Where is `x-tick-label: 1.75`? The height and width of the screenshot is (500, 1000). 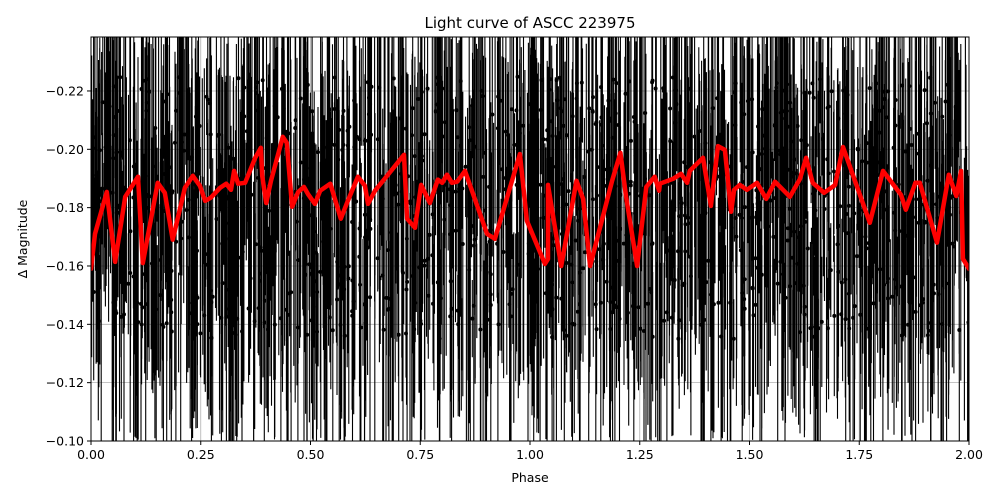
x-tick-label: 1.75 is located at coordinates (859, 454).